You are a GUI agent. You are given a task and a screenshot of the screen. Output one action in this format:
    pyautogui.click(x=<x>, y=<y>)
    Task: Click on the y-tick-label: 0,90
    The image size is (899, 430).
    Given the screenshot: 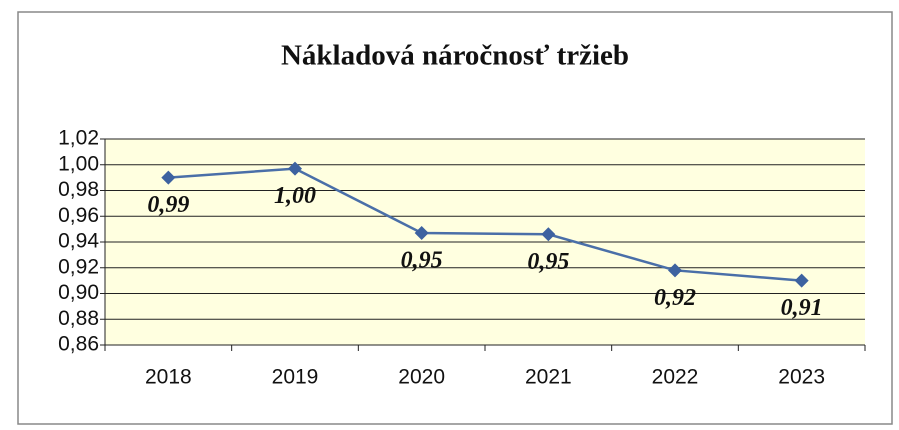 What is the action you would take?
    pyautogui.click(x=78, y=292)
    